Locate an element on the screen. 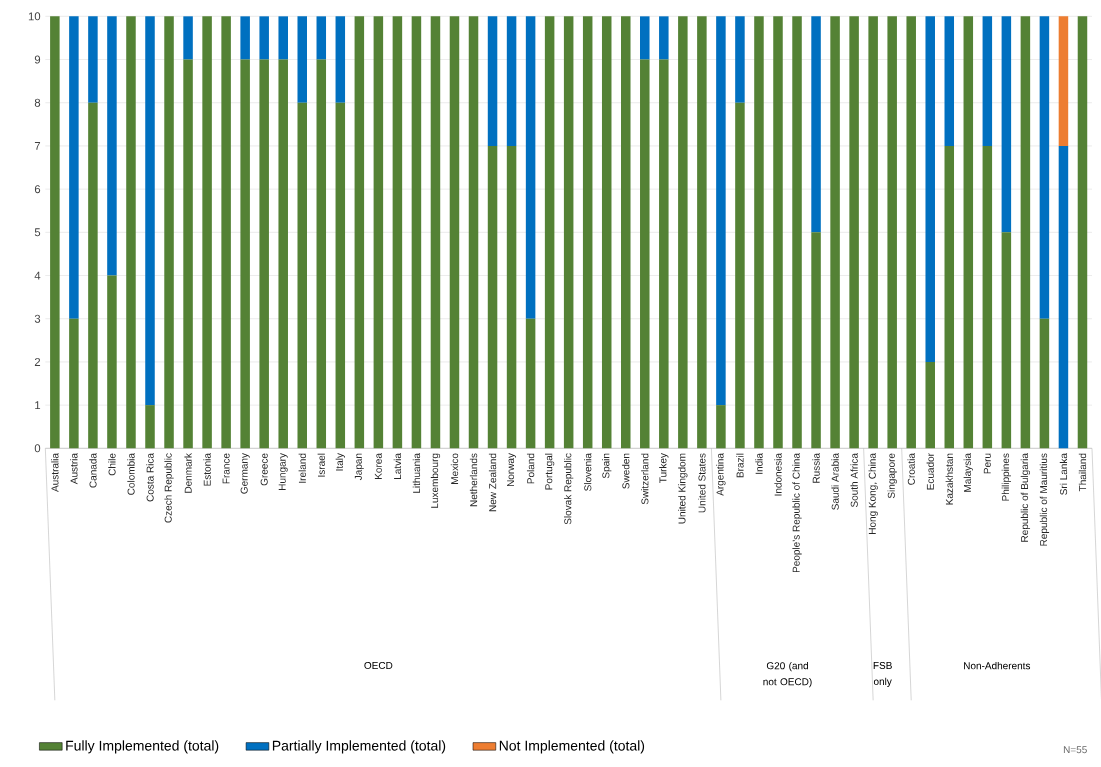 The width and height of the screenshot is (1101, 767). y-tick-label: 10 is located at coordinates (34, 16).